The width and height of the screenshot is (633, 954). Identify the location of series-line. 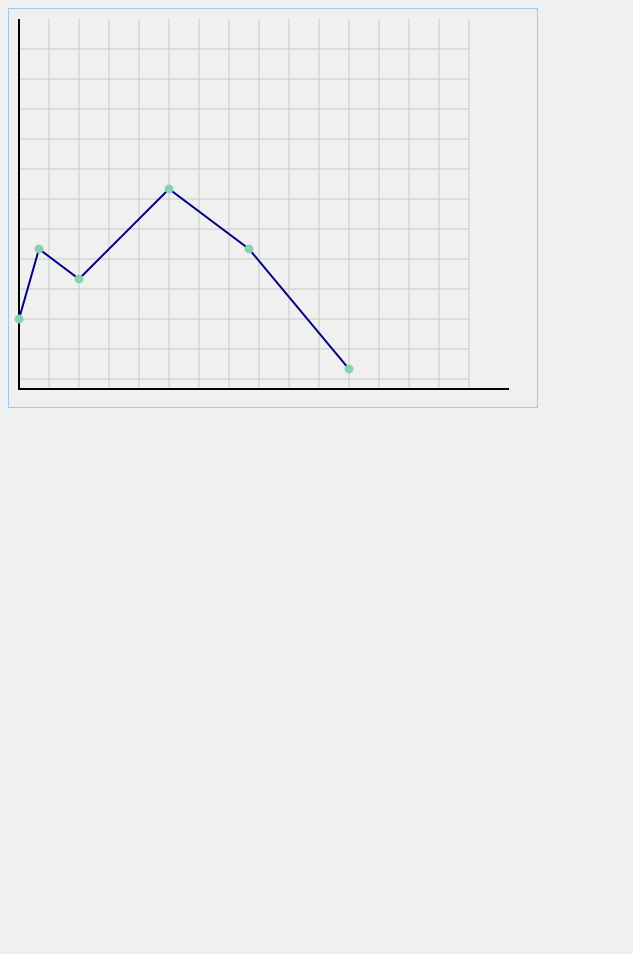
(184, 278).